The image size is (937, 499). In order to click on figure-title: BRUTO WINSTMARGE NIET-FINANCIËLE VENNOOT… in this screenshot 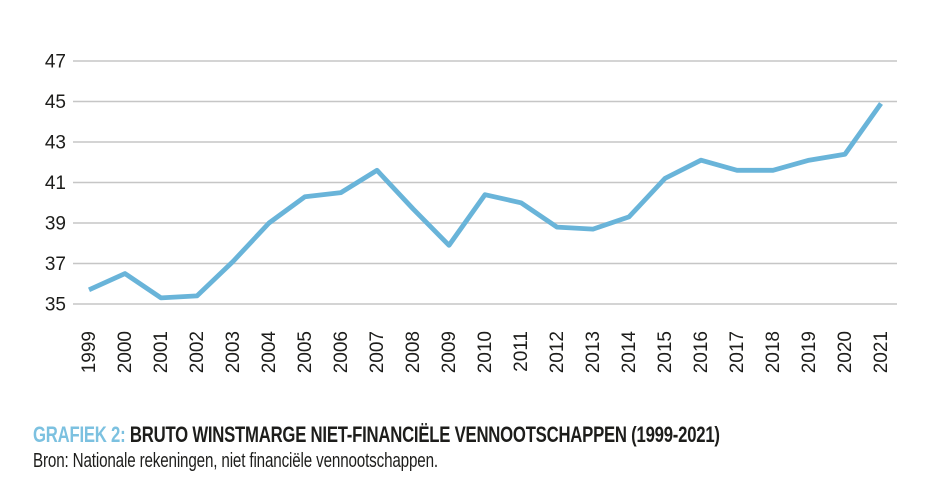, I will do `click(422, 434)`.